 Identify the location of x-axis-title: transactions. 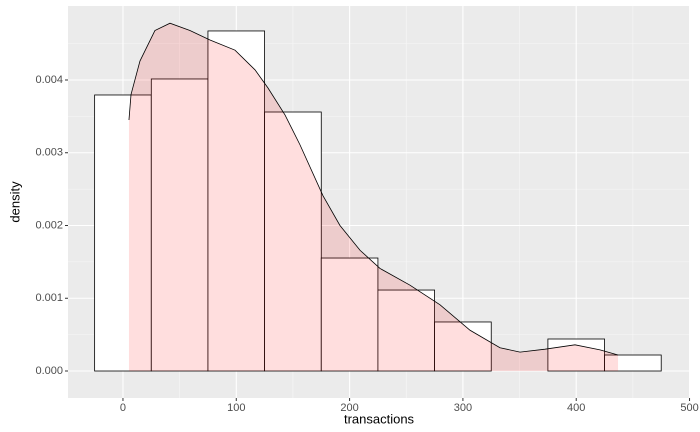
(379, 418).